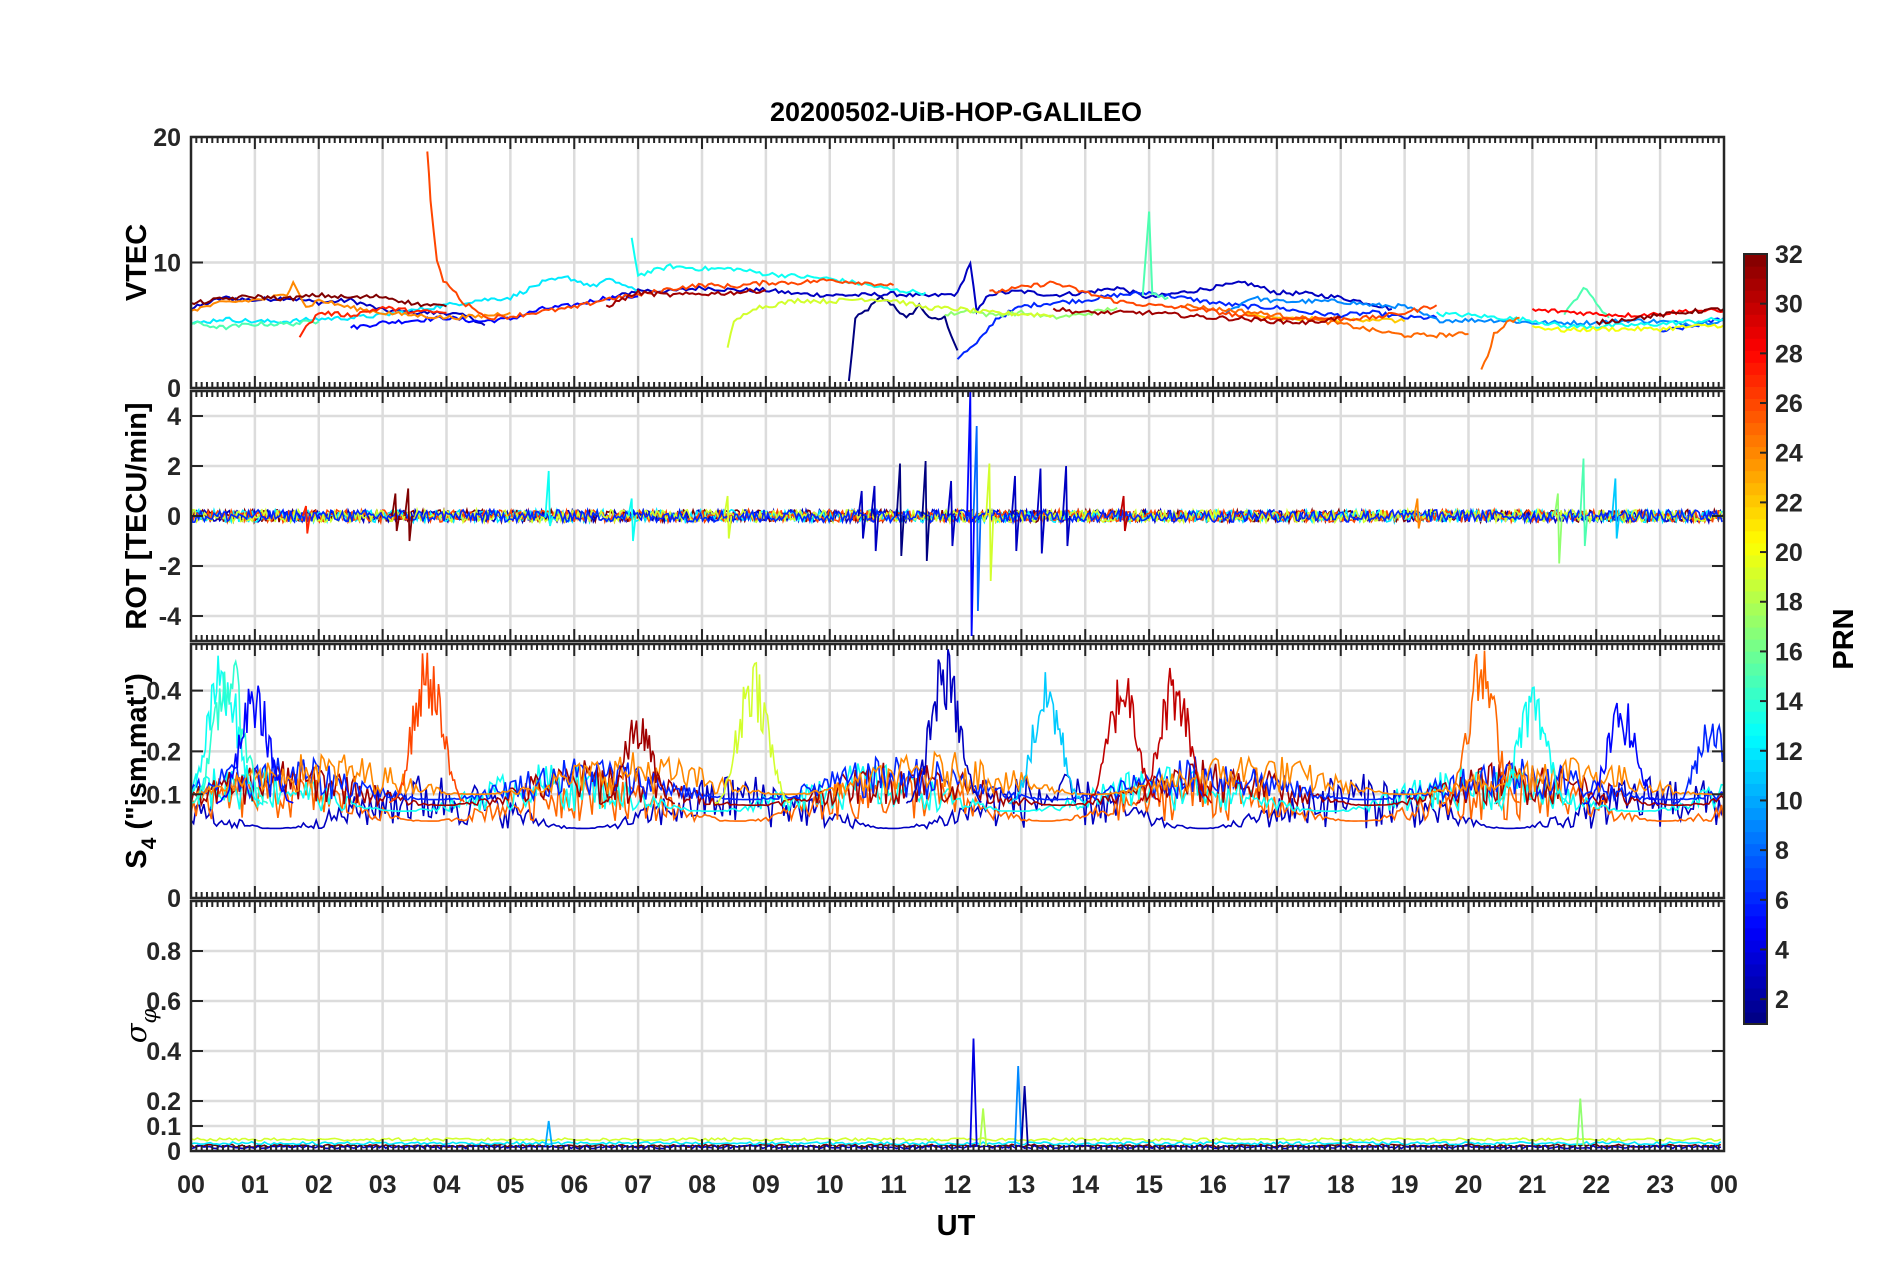 This screenshot has height=1272, width=1902. I want to click on colorbar-tick-label: 14, so click(1789, 702).